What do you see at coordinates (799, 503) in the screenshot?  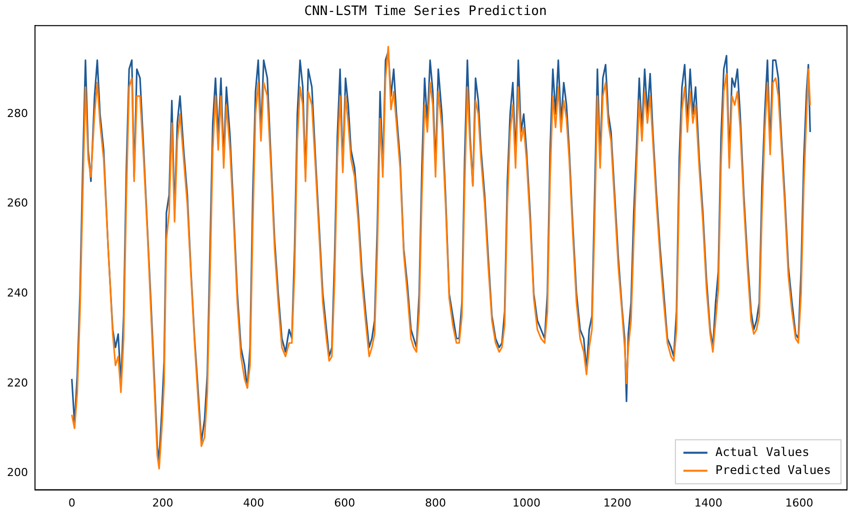 I see `x-tick-label: 1600` at bounding box center [799, 503].